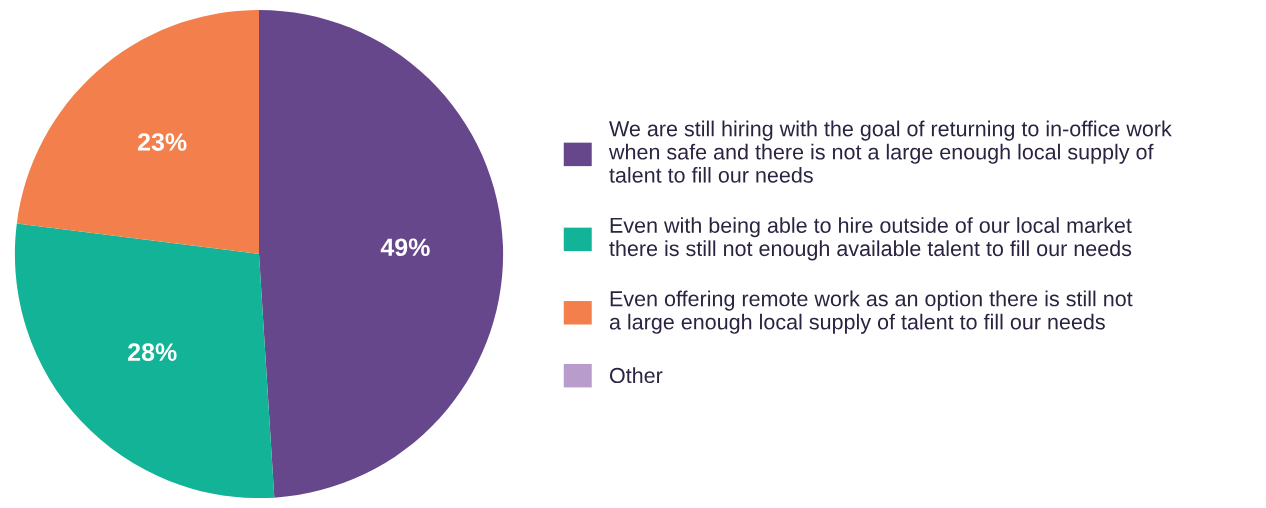 The image size is (1266, 508). Describe the element at coordinates (870, 239) in the screenshot. I see `legend-label: Even with being able to hire outside of our local market there is still not enough available talent to fill our needs` at that location.